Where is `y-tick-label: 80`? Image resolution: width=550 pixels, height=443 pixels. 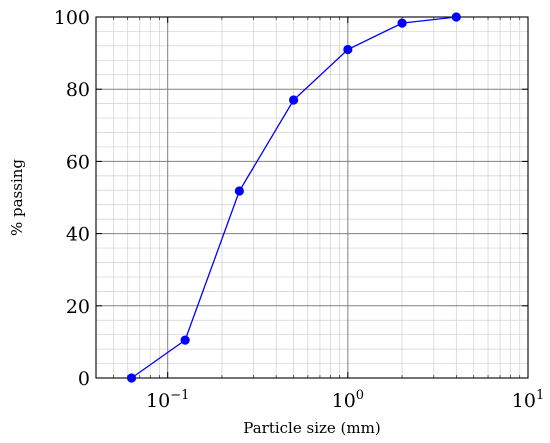
y-tick-label: 80 is located at coordinates (78, 90).